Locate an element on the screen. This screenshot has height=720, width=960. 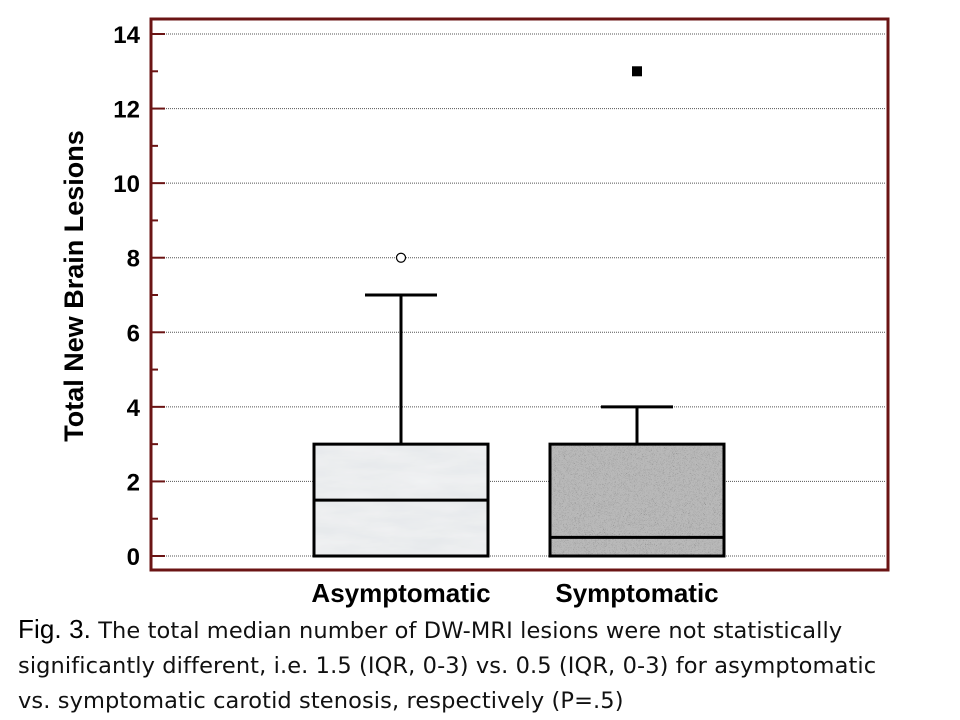
y-axis-title: Total New Brain Lesions is located at coordinates (74, 286).